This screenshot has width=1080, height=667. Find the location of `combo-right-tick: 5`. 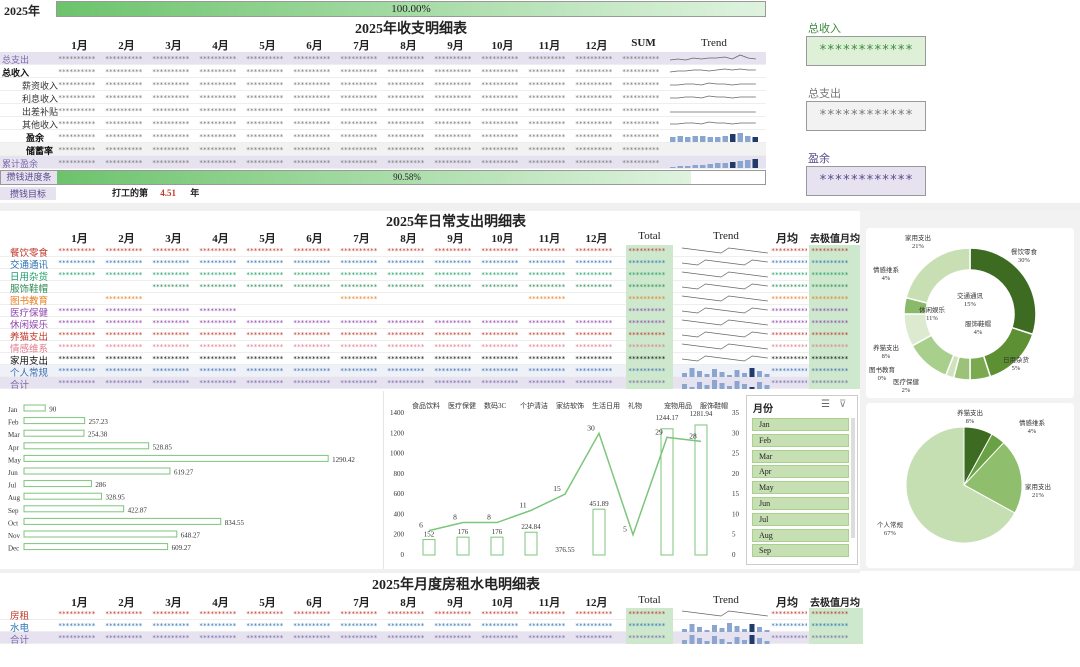

combo-right-tick: 5 is located at coordinates (734, 535).